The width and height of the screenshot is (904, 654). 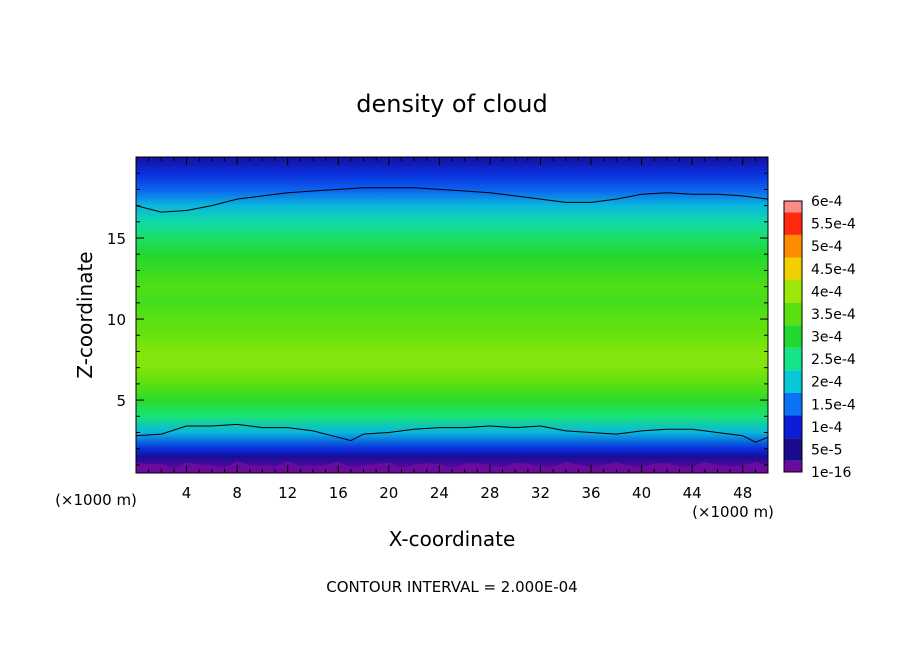 What do you see at coordinates (833, 405) in the screenshot?
I see `colorbar-label: 1.5e-4` at bounding box center [833, 405].